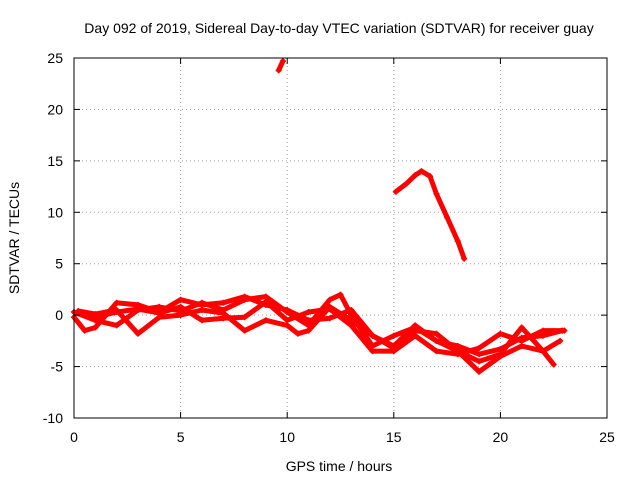 Image resolution: width=640 pixels, height=480 pixels. I want to click on y-tick-label: 0, so click(59, 315).